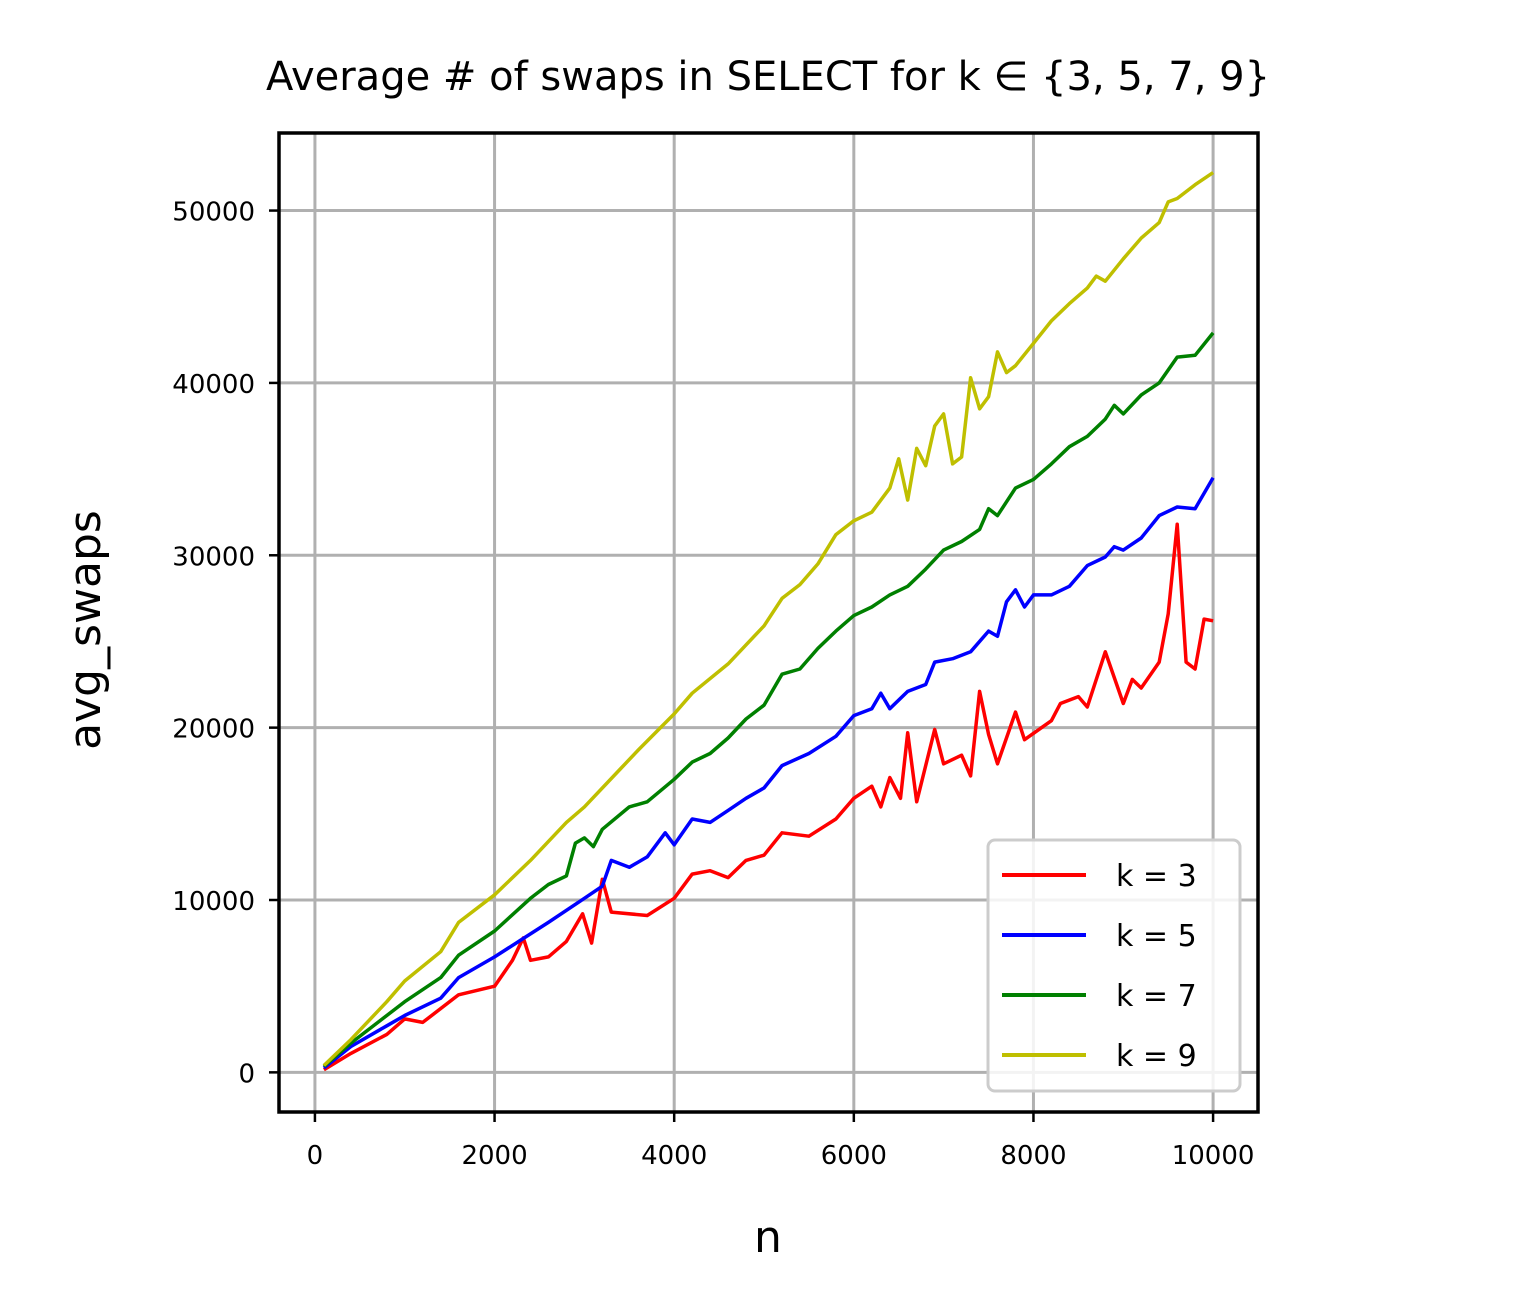 The height and width of the screenshot is (1316, 1515). What do you see at coordinates (1156, 936) in the screenshot?
I see `legend-label: k = 5` at bounding box center [1156, 936].